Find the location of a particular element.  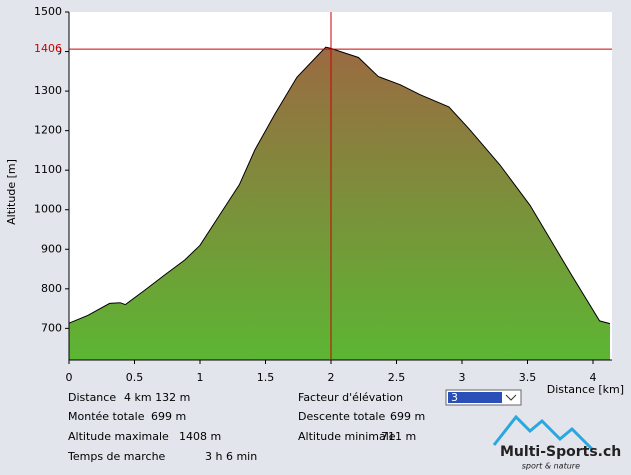

x-tick-label: 2 is located at coordinates (331, 377).